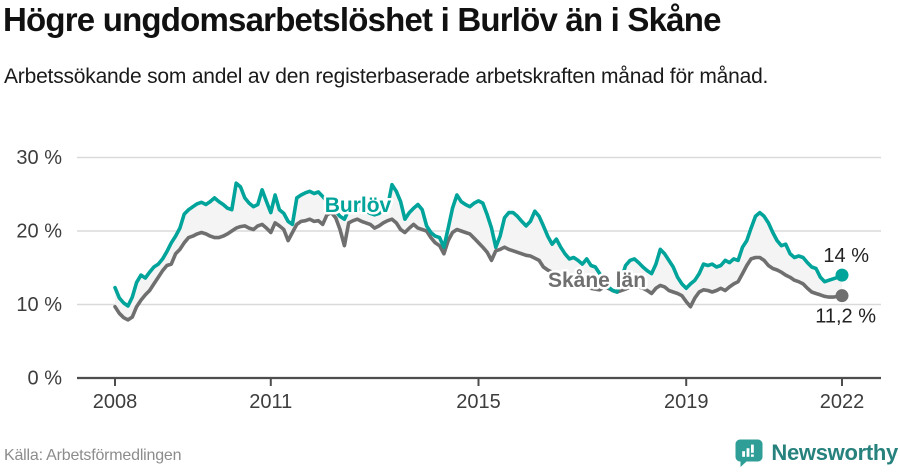  I want to click on y-tick-label: 20 %, so click(39, 232).